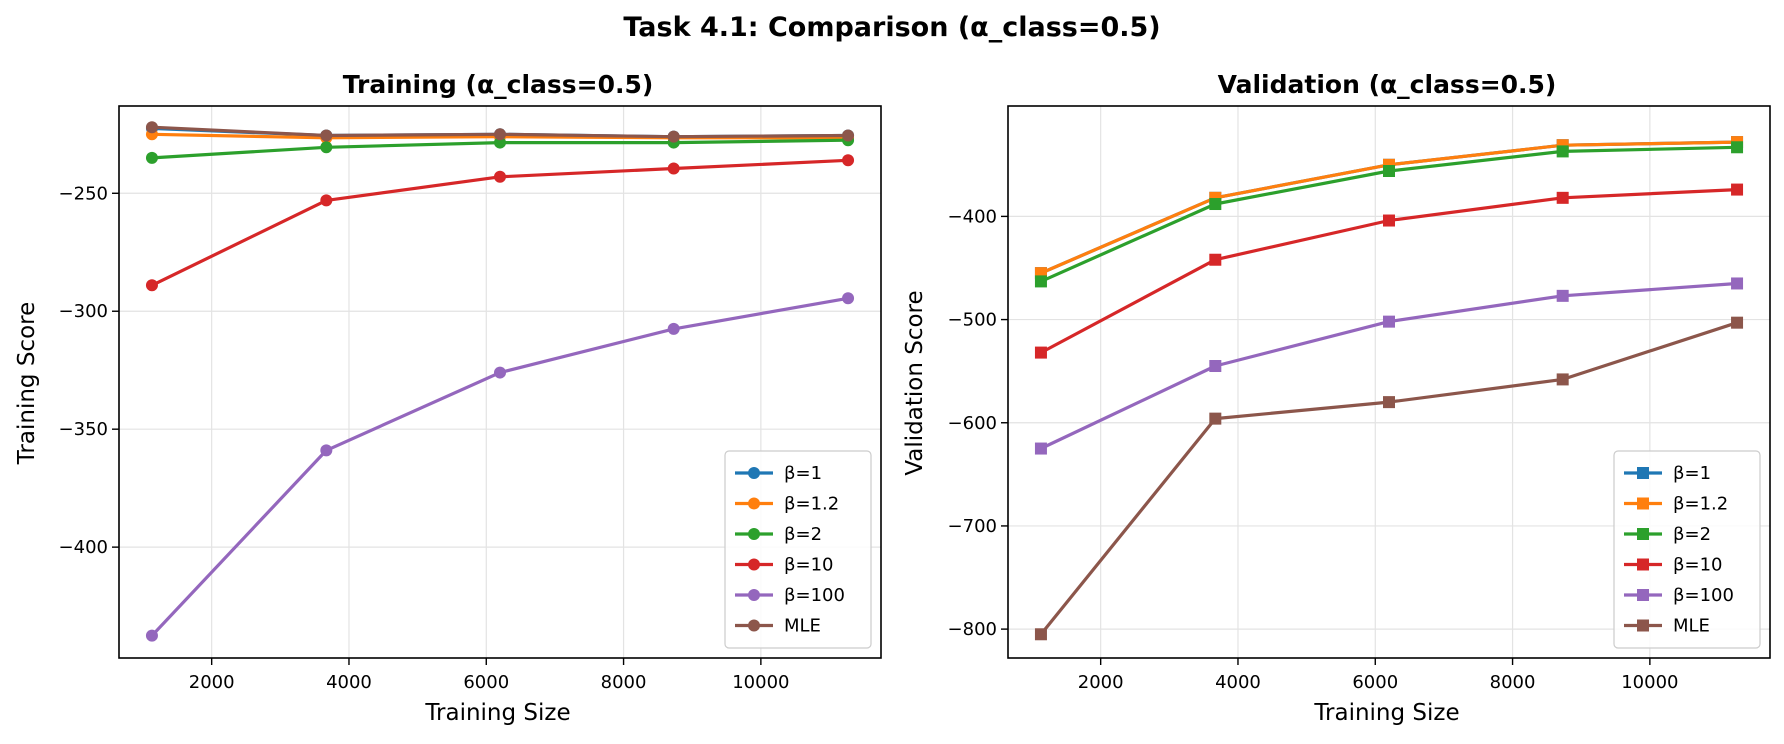  What do you see at coordinates (915, 382) in the screenshot?
I see `validation-ylabel: Validation Score` at bounding box center [915, 382].